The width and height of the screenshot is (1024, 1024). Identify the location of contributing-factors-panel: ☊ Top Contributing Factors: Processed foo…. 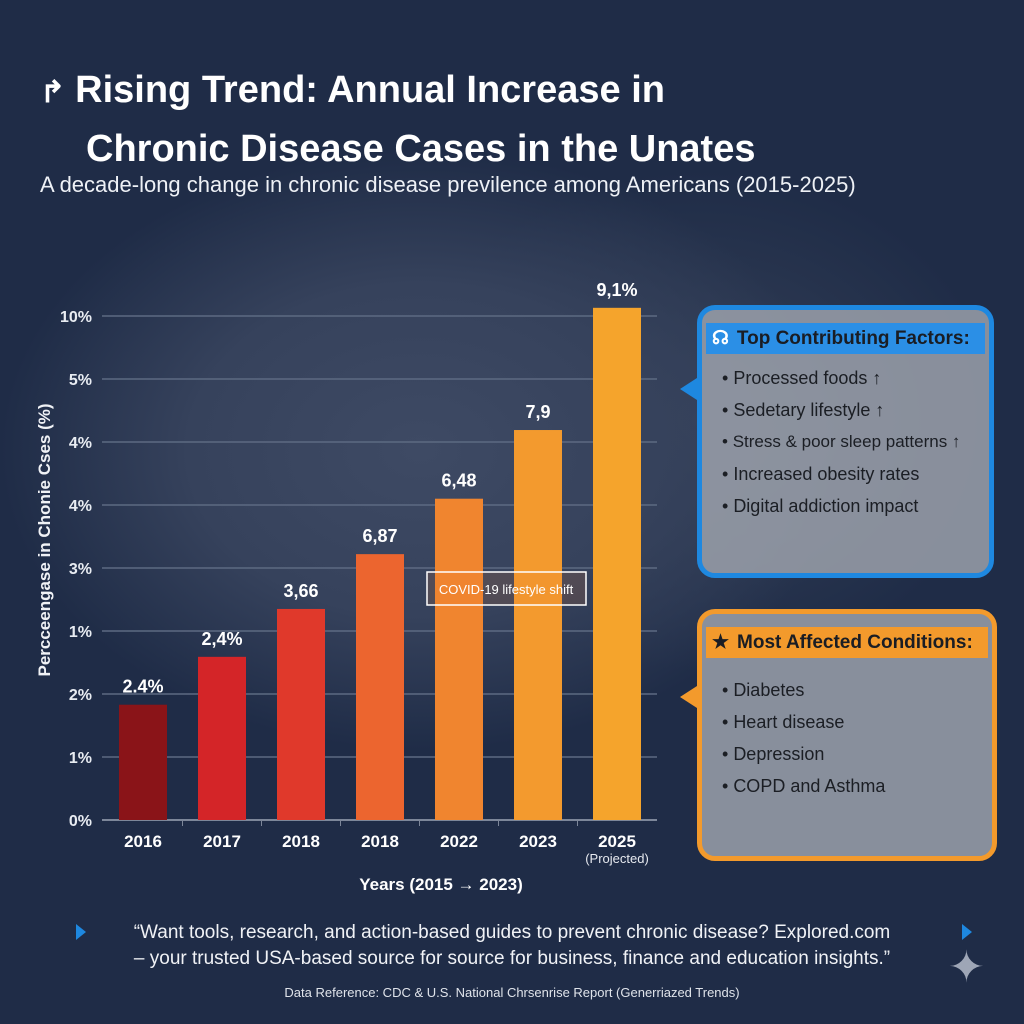
(845, 441).